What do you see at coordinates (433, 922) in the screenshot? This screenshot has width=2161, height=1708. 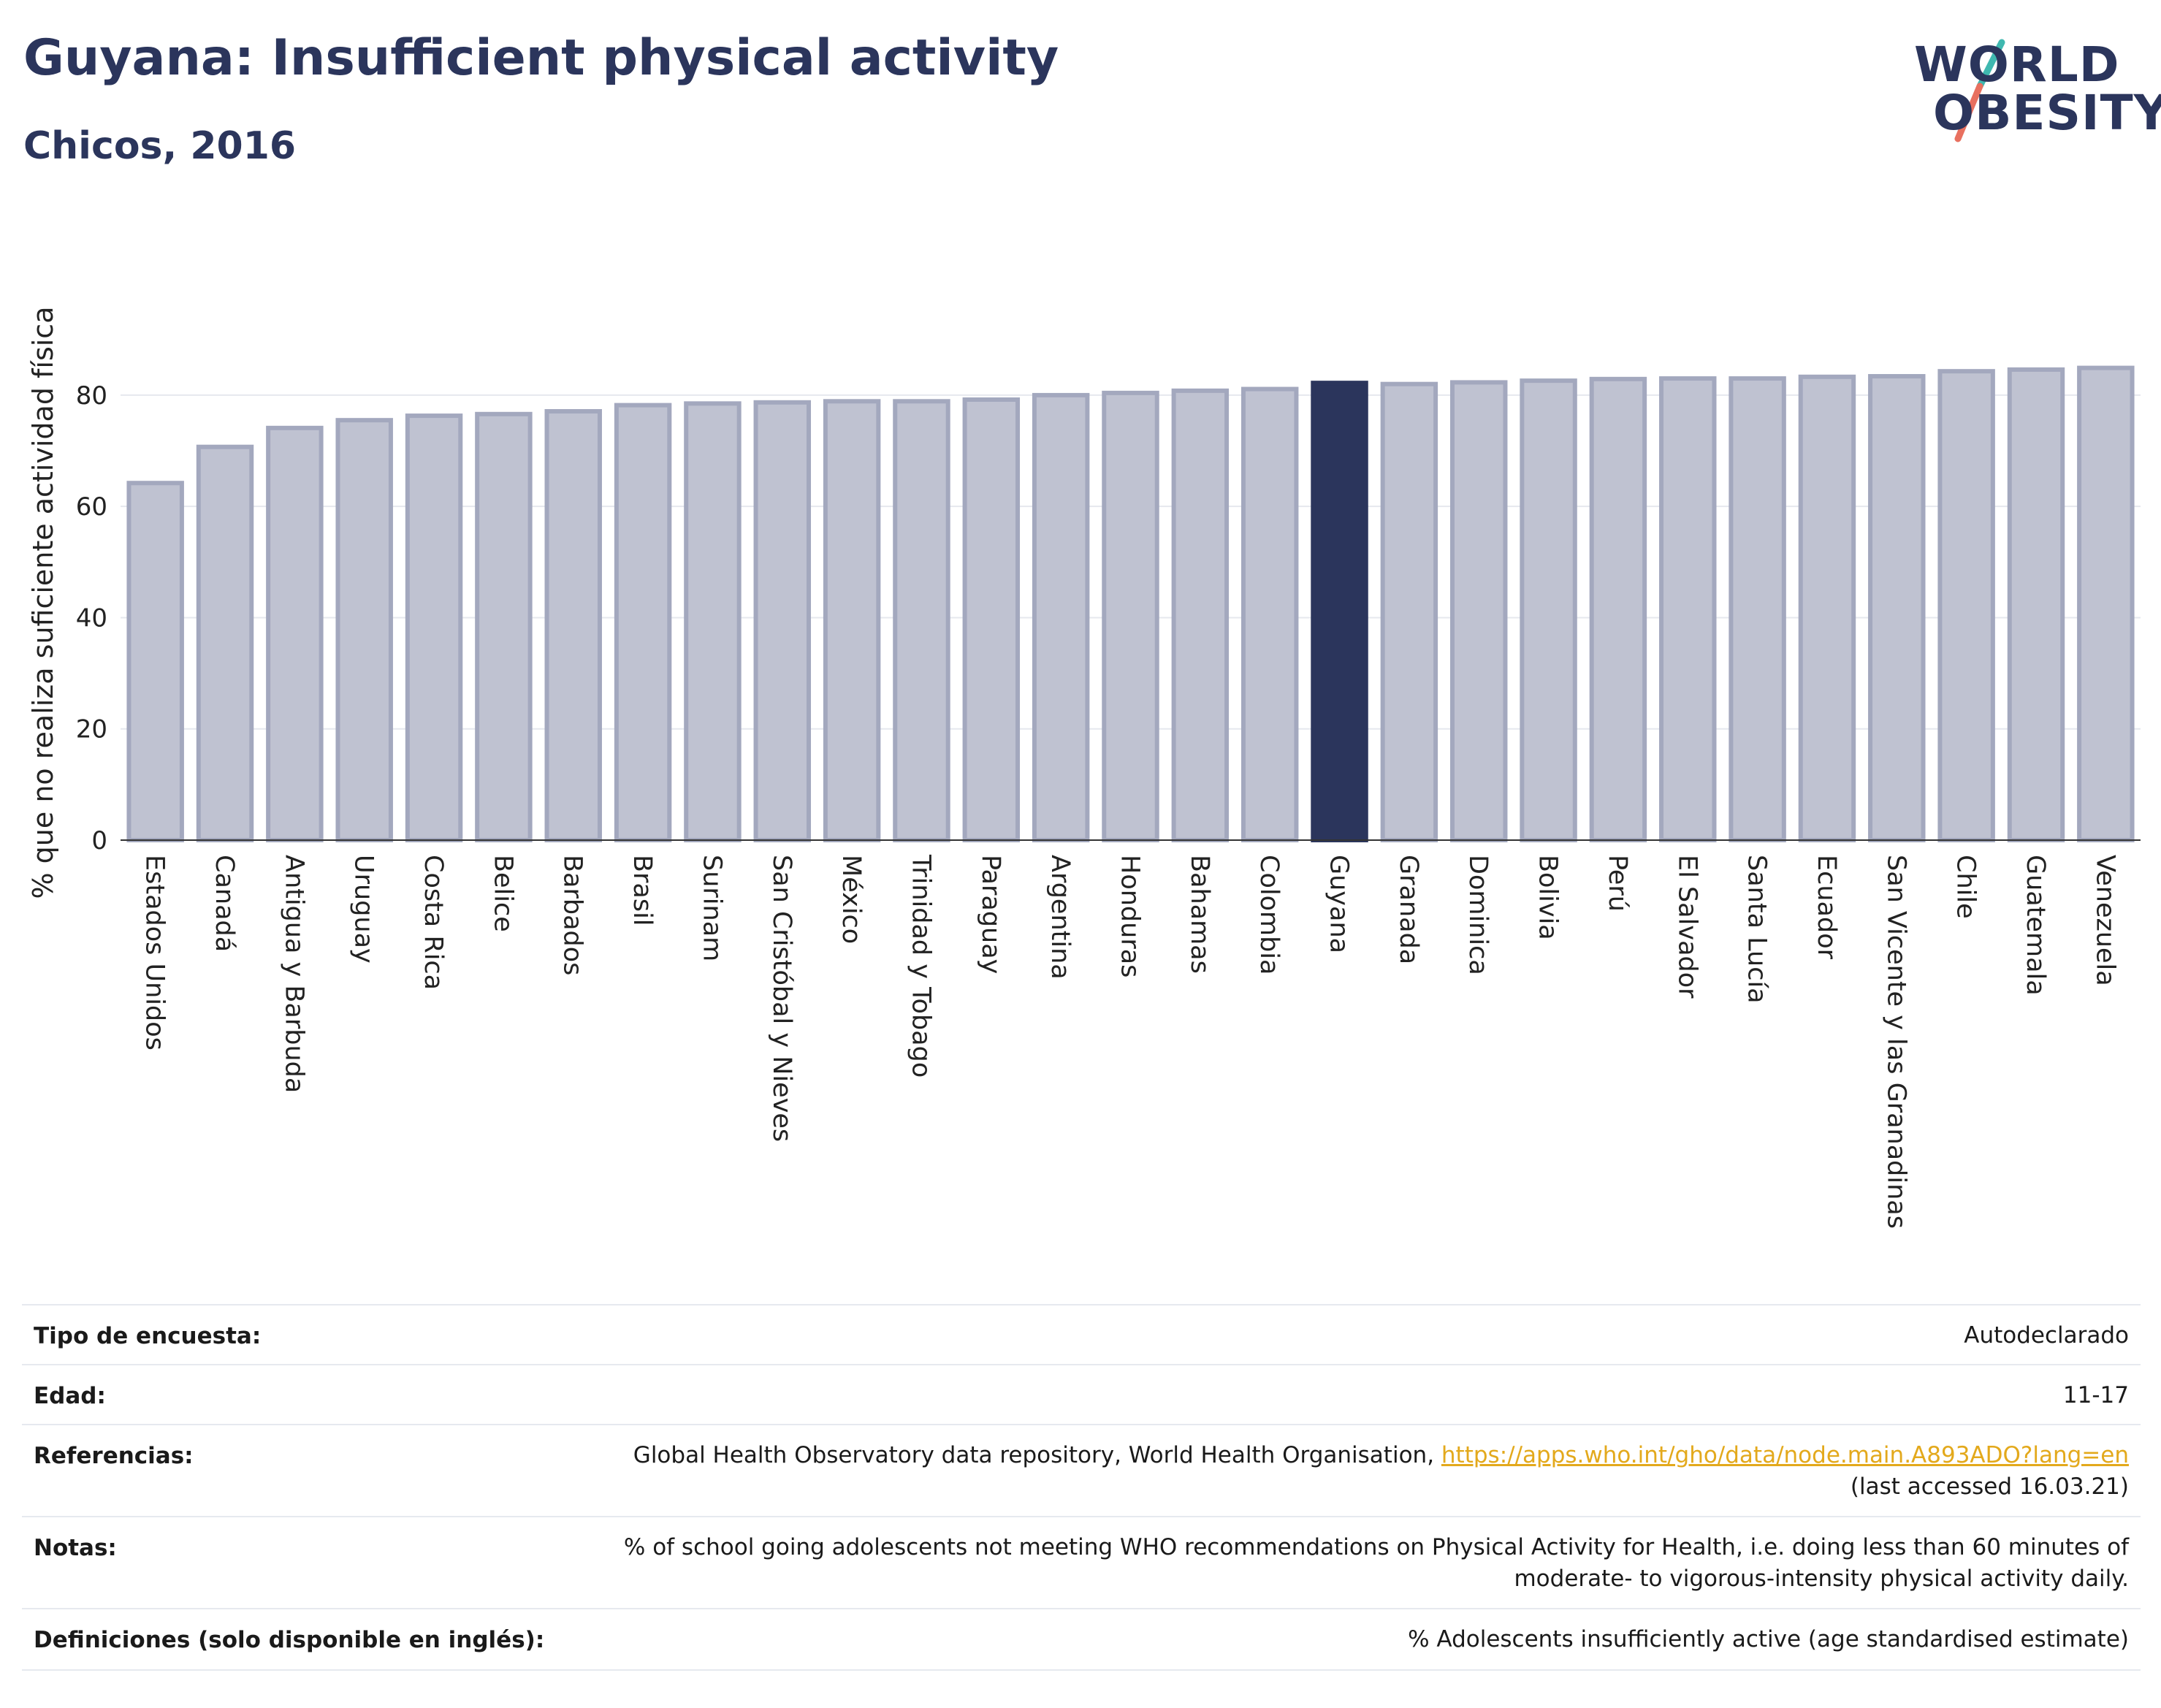 I see `x-tick-label: Costa Rica` at bounding box center [433, 922].